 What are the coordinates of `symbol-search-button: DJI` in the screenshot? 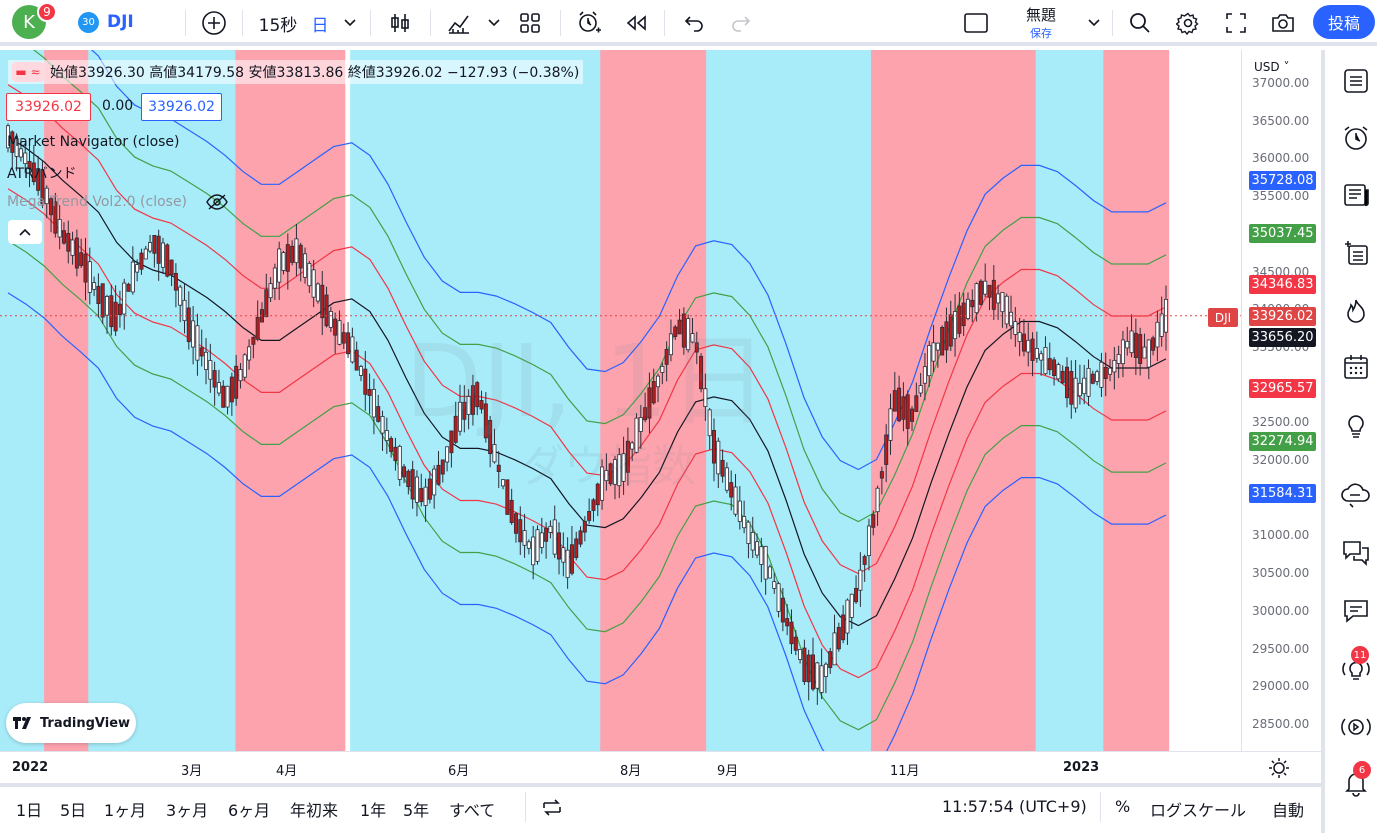 It's located at (120, 22).